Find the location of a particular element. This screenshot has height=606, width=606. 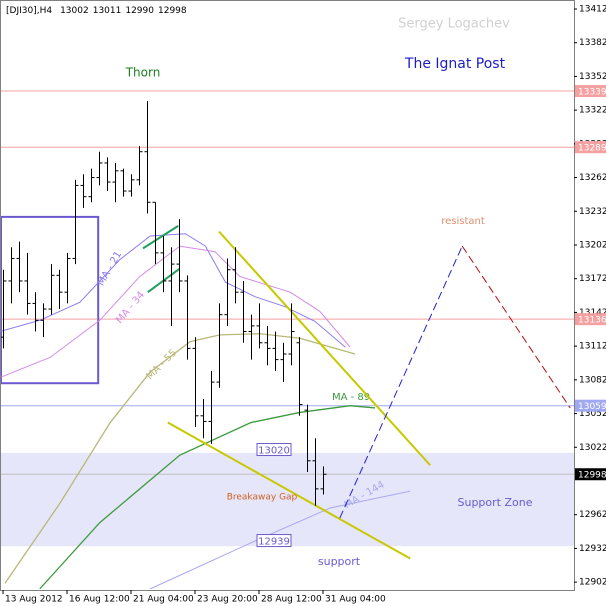

annotation: The Ignat Post is located at coordinates (455, 64).